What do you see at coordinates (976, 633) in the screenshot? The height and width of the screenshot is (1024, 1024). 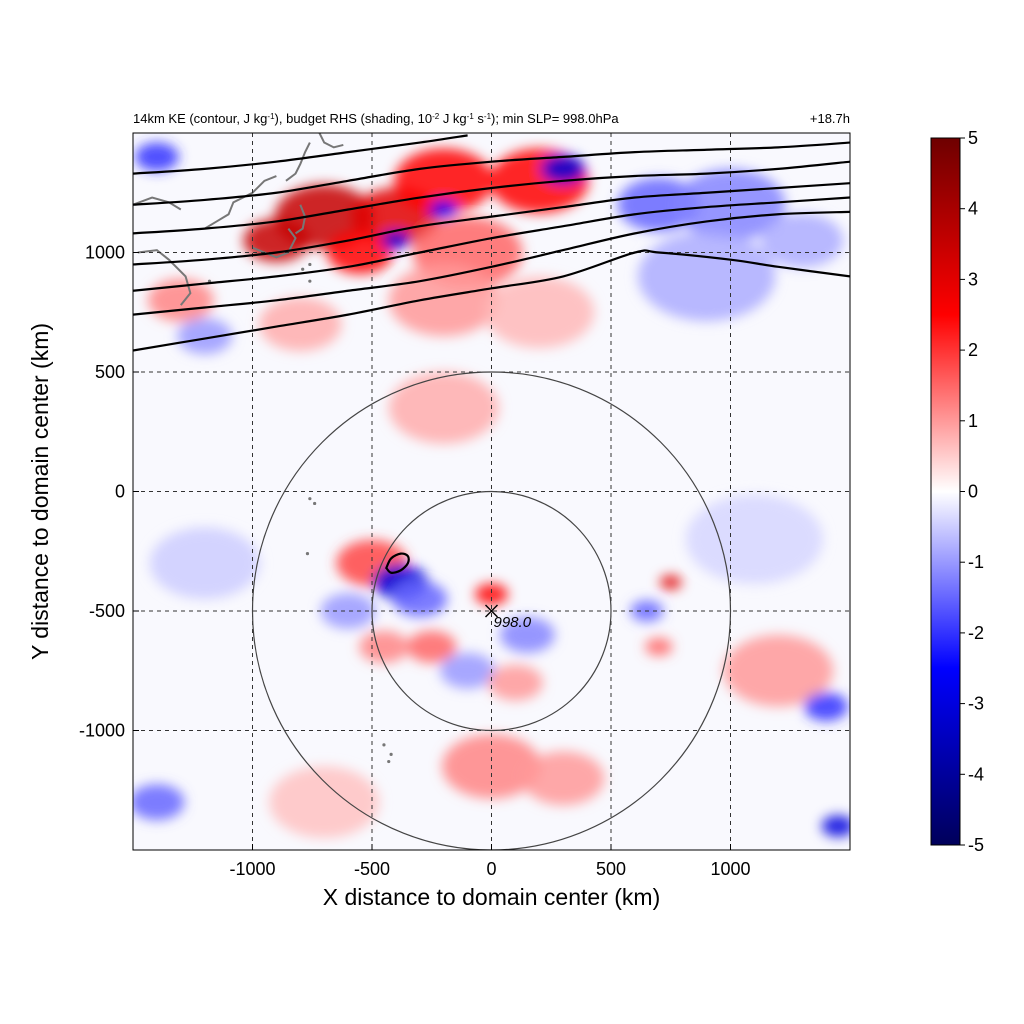 I see `colorbar-tick-label: -2` at bounding box center [976, 633].